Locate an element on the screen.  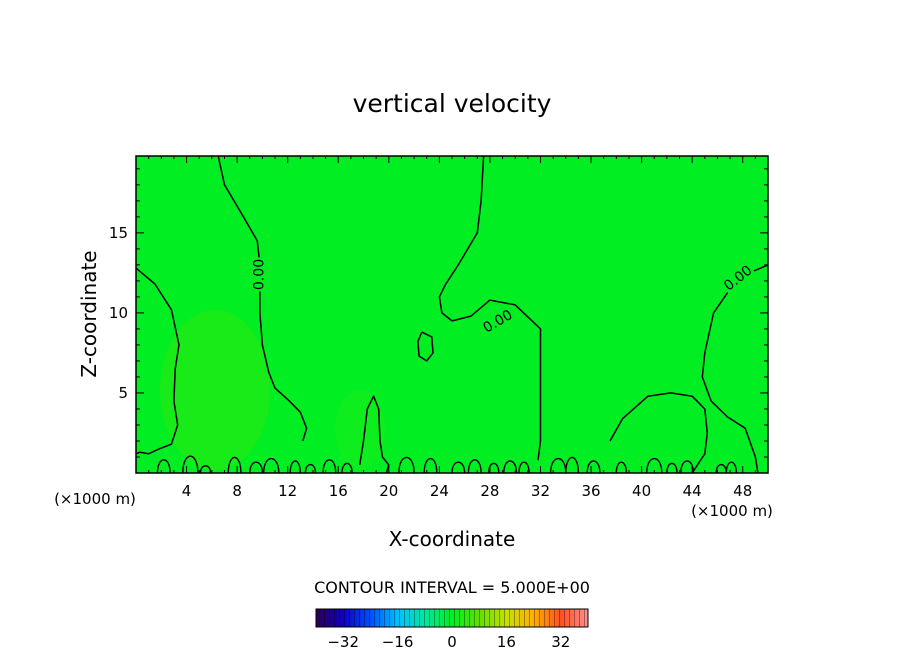
colorbar-frame is located at coordinates (452, 618).